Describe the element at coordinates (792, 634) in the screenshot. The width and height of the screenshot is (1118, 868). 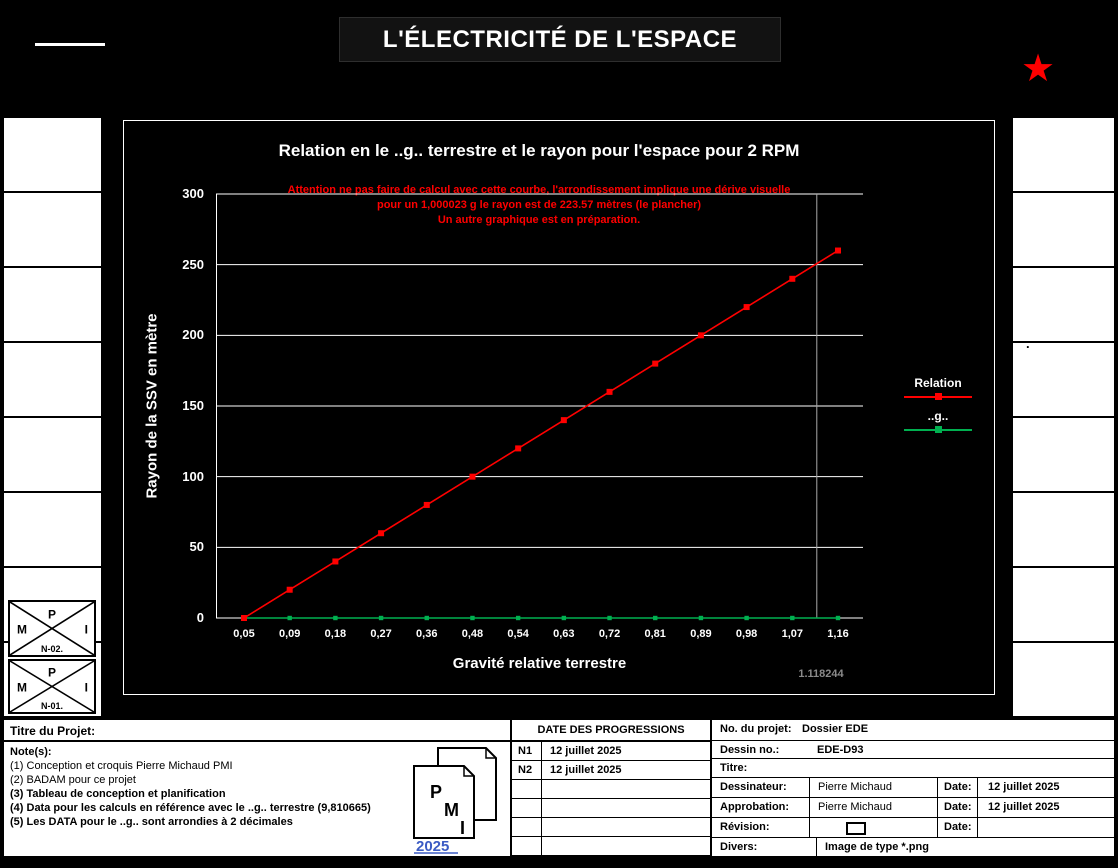
I see `x-tick-label: 1,07` at that location.